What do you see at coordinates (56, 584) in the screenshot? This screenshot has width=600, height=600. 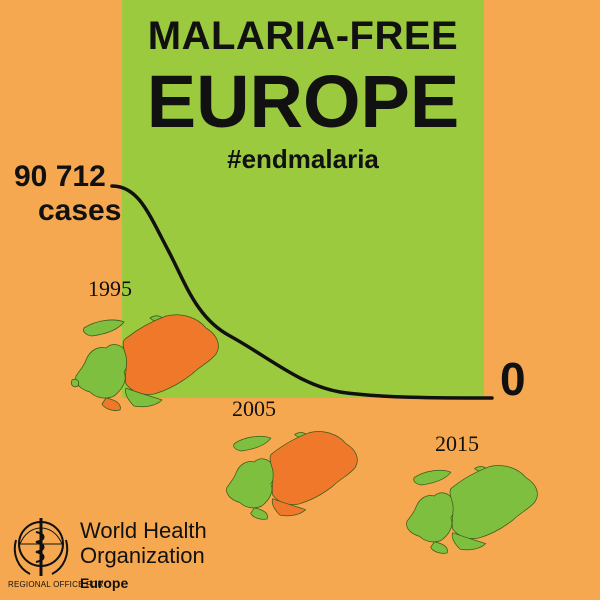 I see `regional-office-label: REGIONAL OFFICE FOR` at bounding box center [56, 584].